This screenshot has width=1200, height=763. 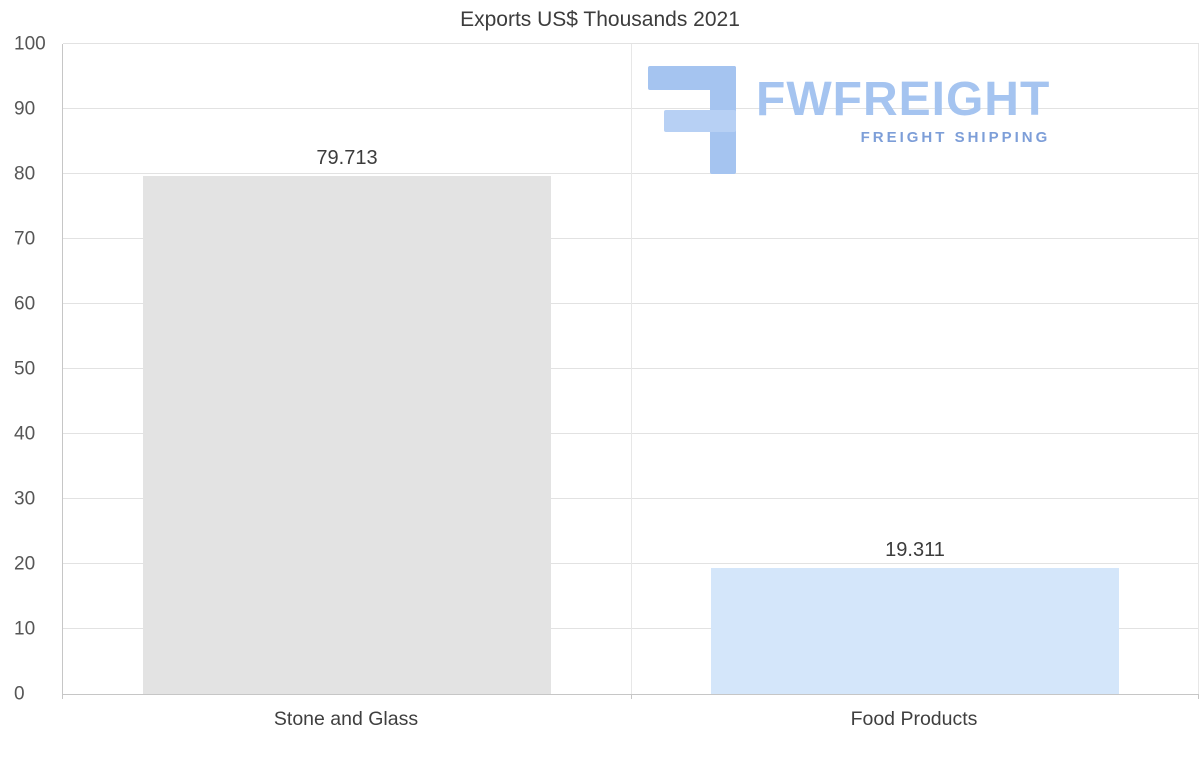 I want to click on y-tick-label: 50, so click(x=25, y=369).